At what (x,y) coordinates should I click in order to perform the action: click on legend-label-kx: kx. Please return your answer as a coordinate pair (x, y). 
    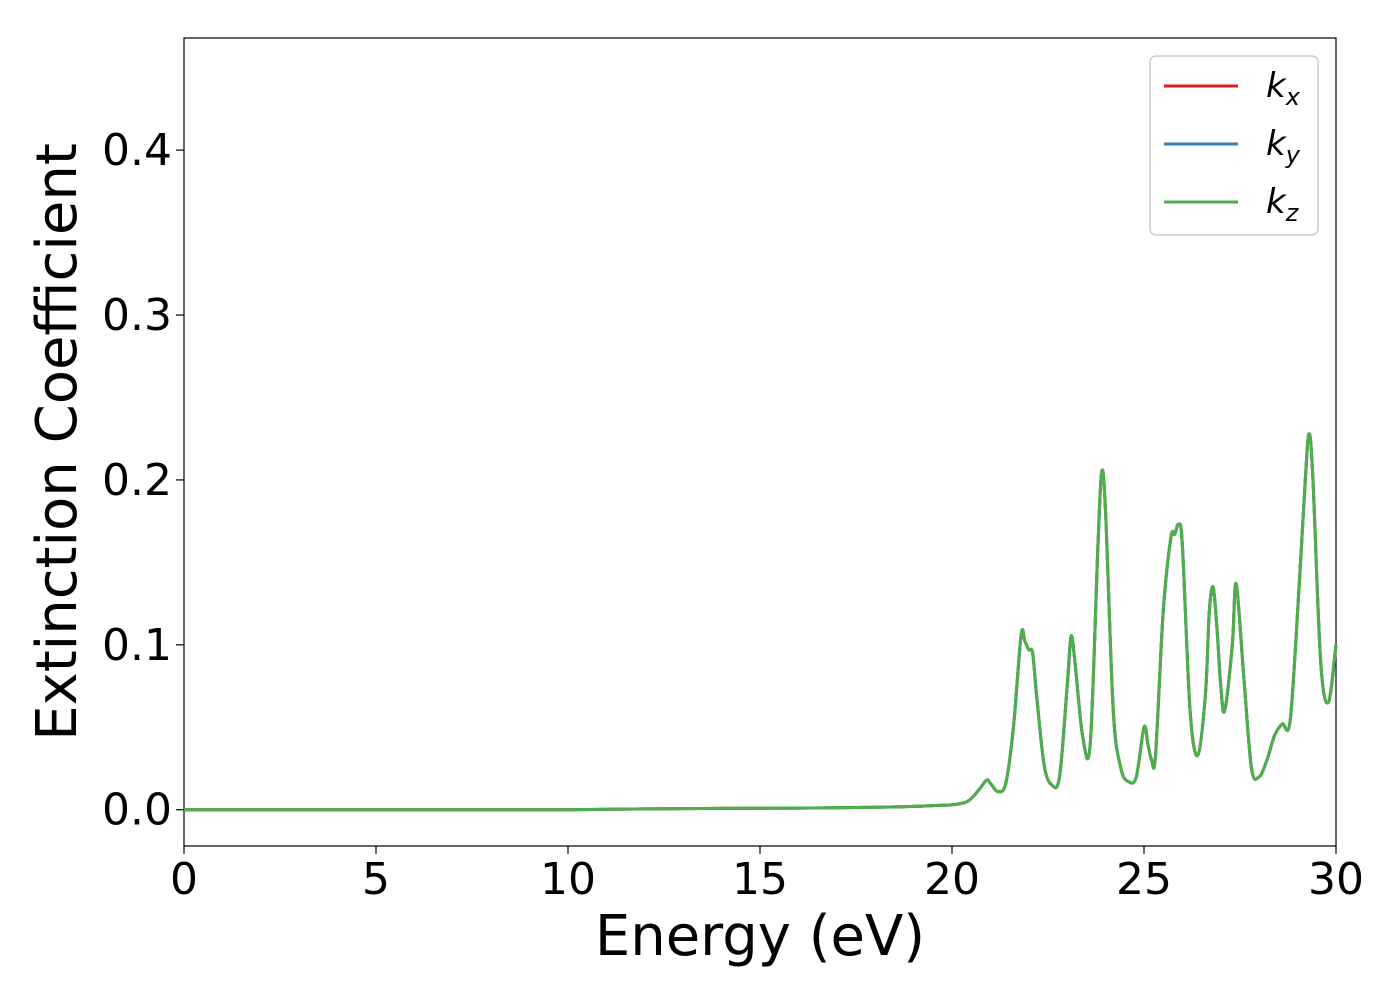
    Looking at the image, I should click on (1283, 88).